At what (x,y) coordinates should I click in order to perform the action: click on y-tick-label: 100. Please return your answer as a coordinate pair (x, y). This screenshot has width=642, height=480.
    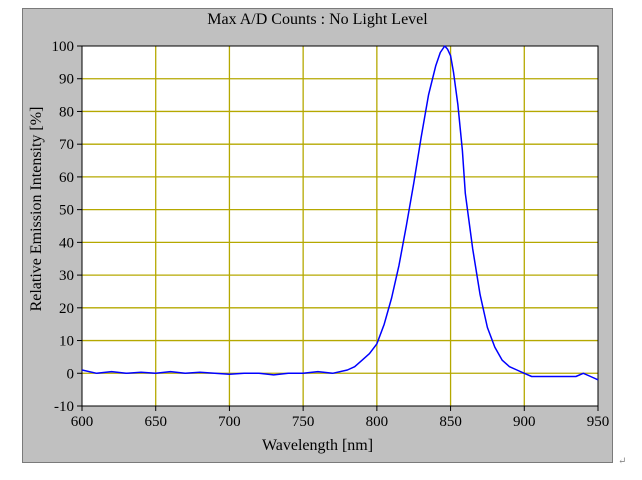
    Looking at the image, I should click on (63, 47).